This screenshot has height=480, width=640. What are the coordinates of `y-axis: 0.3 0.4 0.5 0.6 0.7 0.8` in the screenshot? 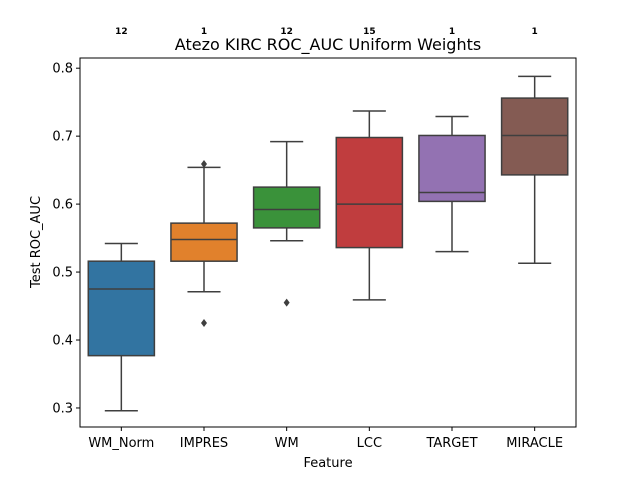 It's located at (66, 239).